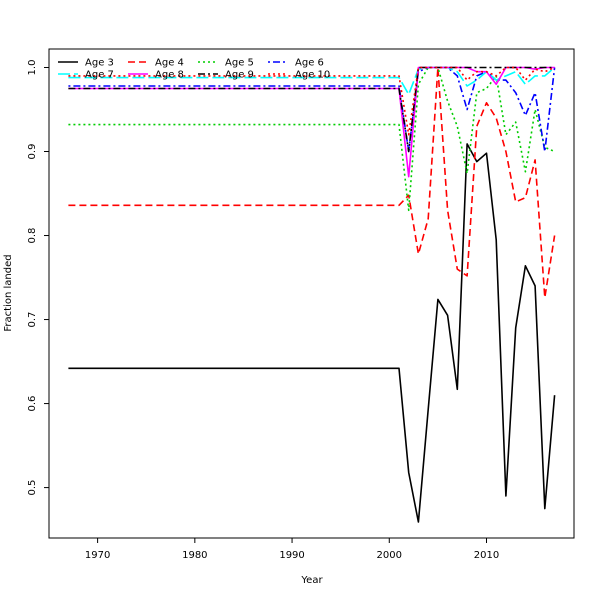  Describe the element at coordinates (38, 278) in the screenshot. I see `y-axis: 0.5 0.6 0.7 0.8 0.9 1.0` at that location.